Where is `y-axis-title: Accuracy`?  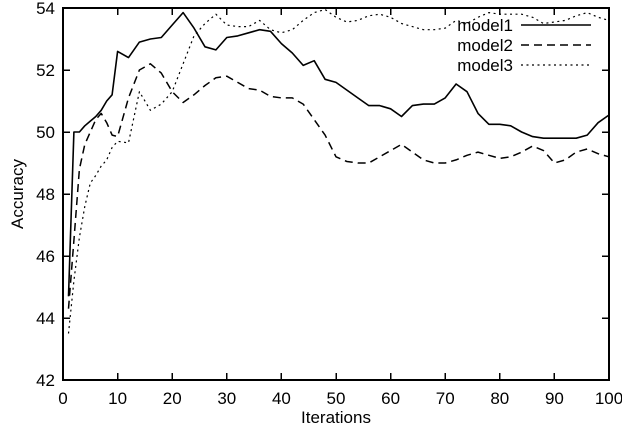 y-axis-title: Accuracy is located at coordinates (17, 194).